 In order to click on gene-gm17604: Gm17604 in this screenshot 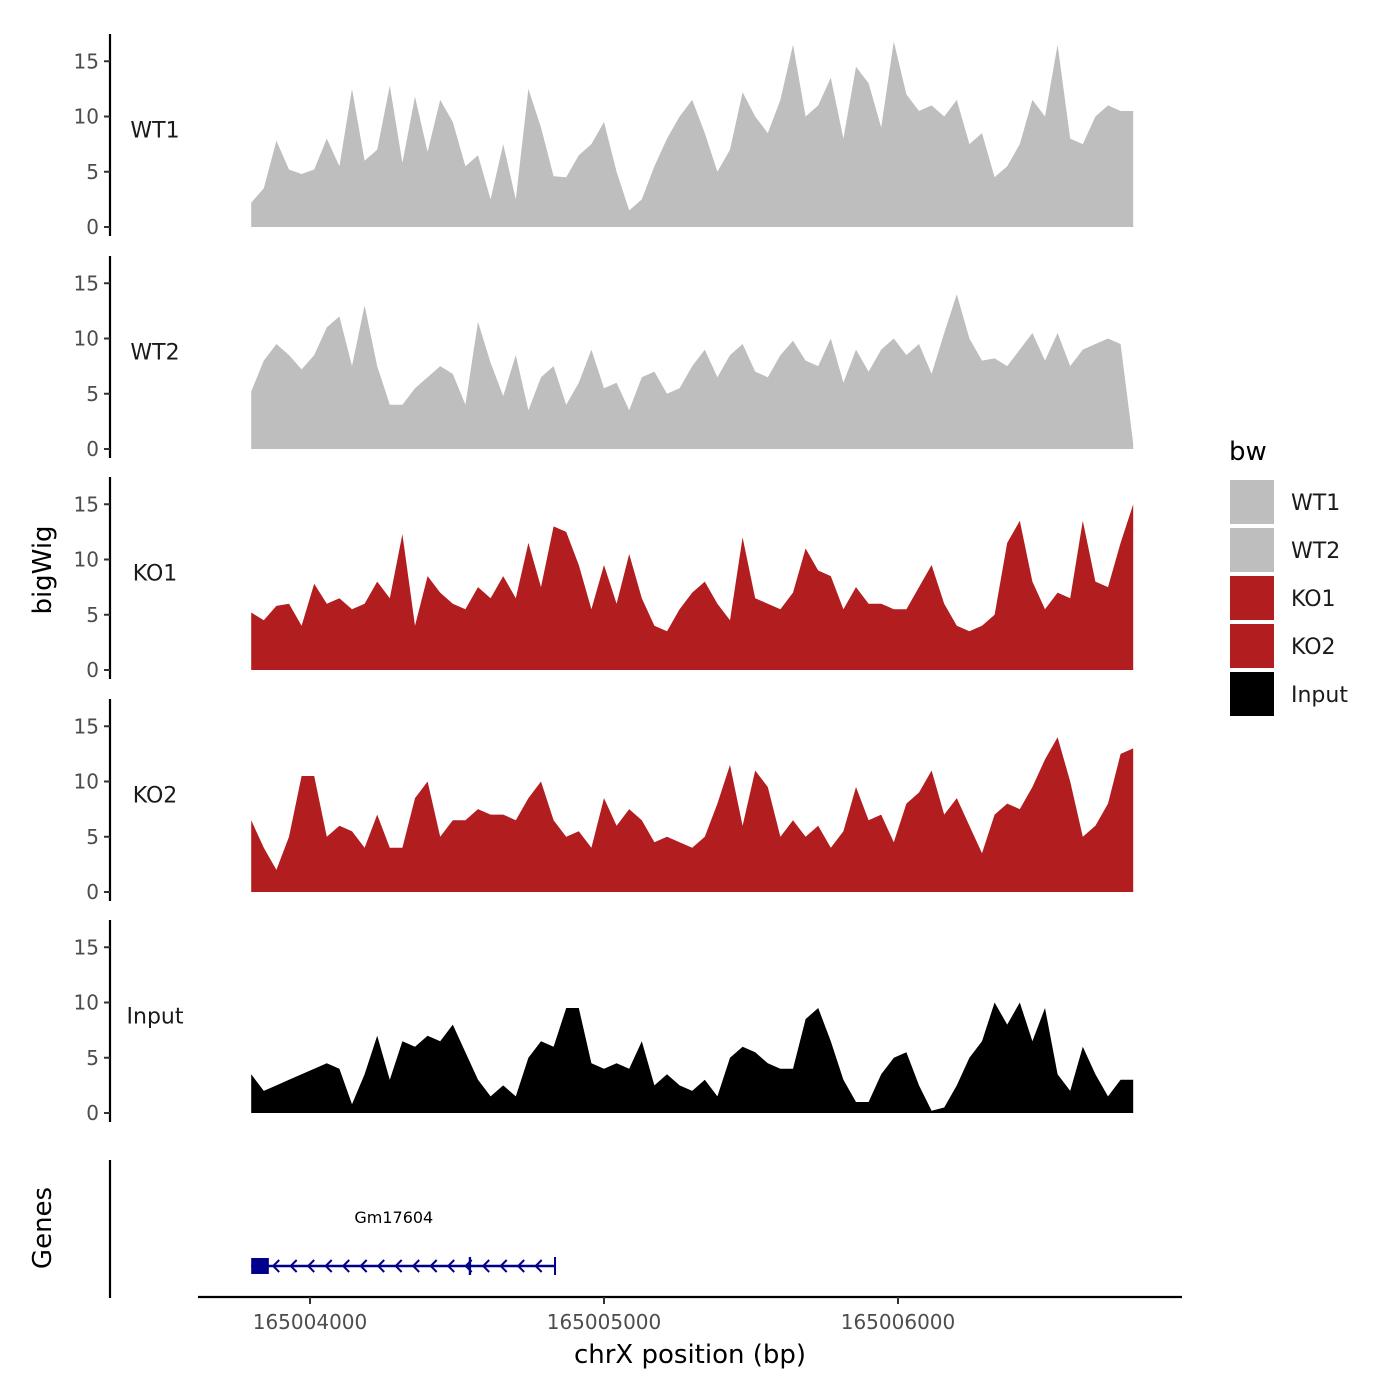, I will do `click(404, 1241)`.